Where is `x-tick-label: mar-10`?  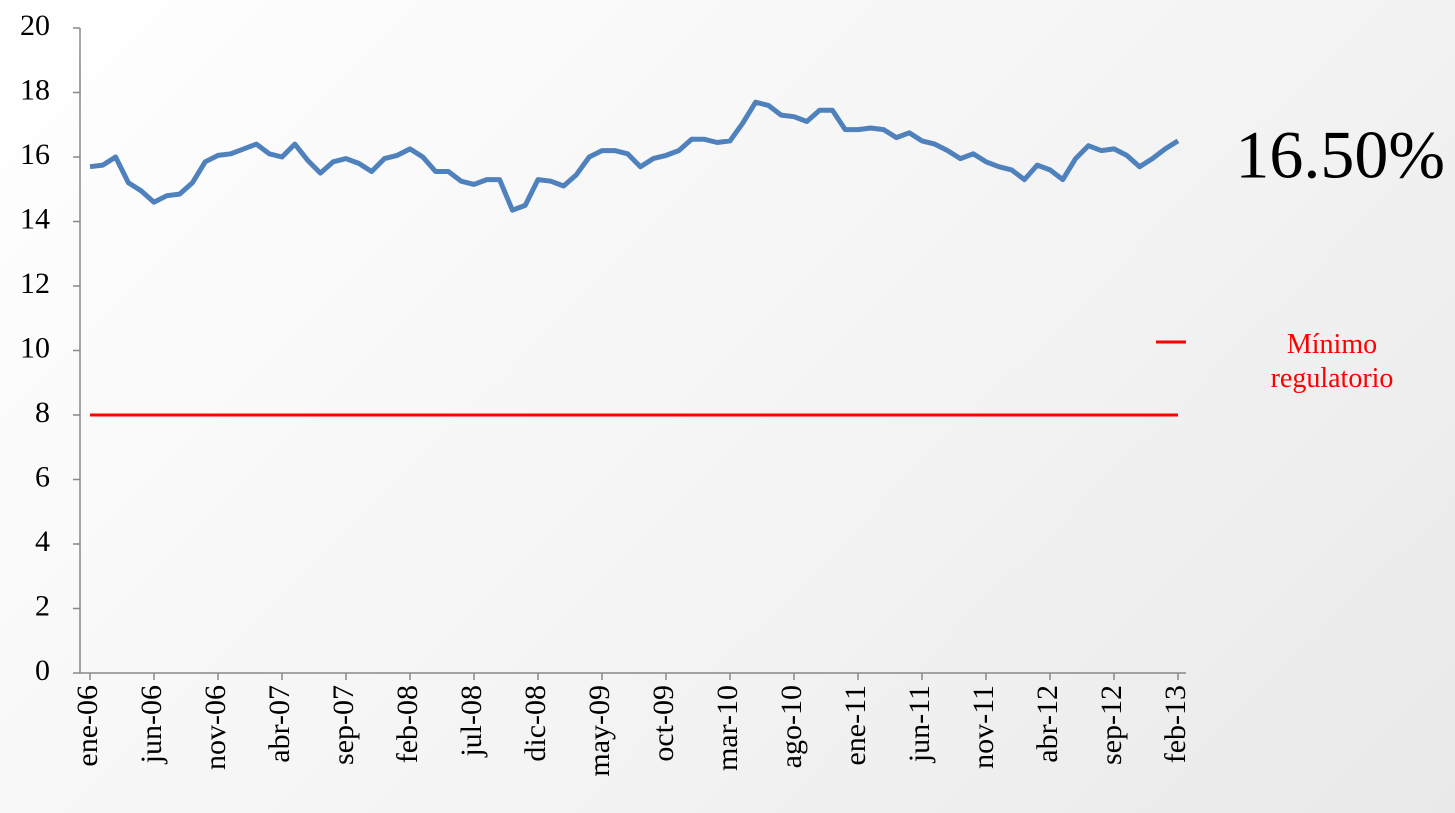 x-tick-label: mar-10 is located at coordinates (727, 728).